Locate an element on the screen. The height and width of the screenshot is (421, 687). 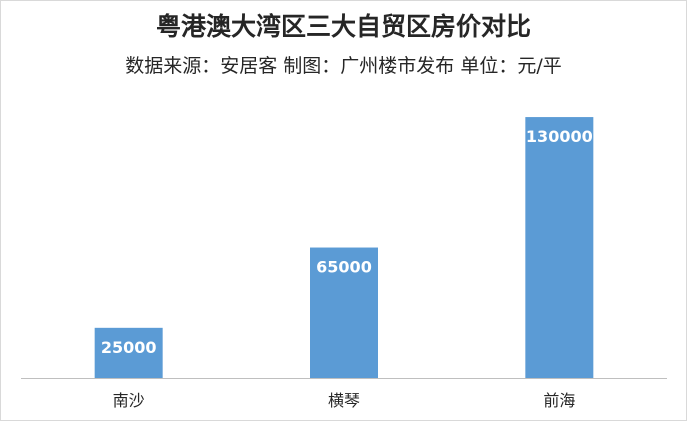
data-label-1: 25000 is located at coordinates (129, 347).